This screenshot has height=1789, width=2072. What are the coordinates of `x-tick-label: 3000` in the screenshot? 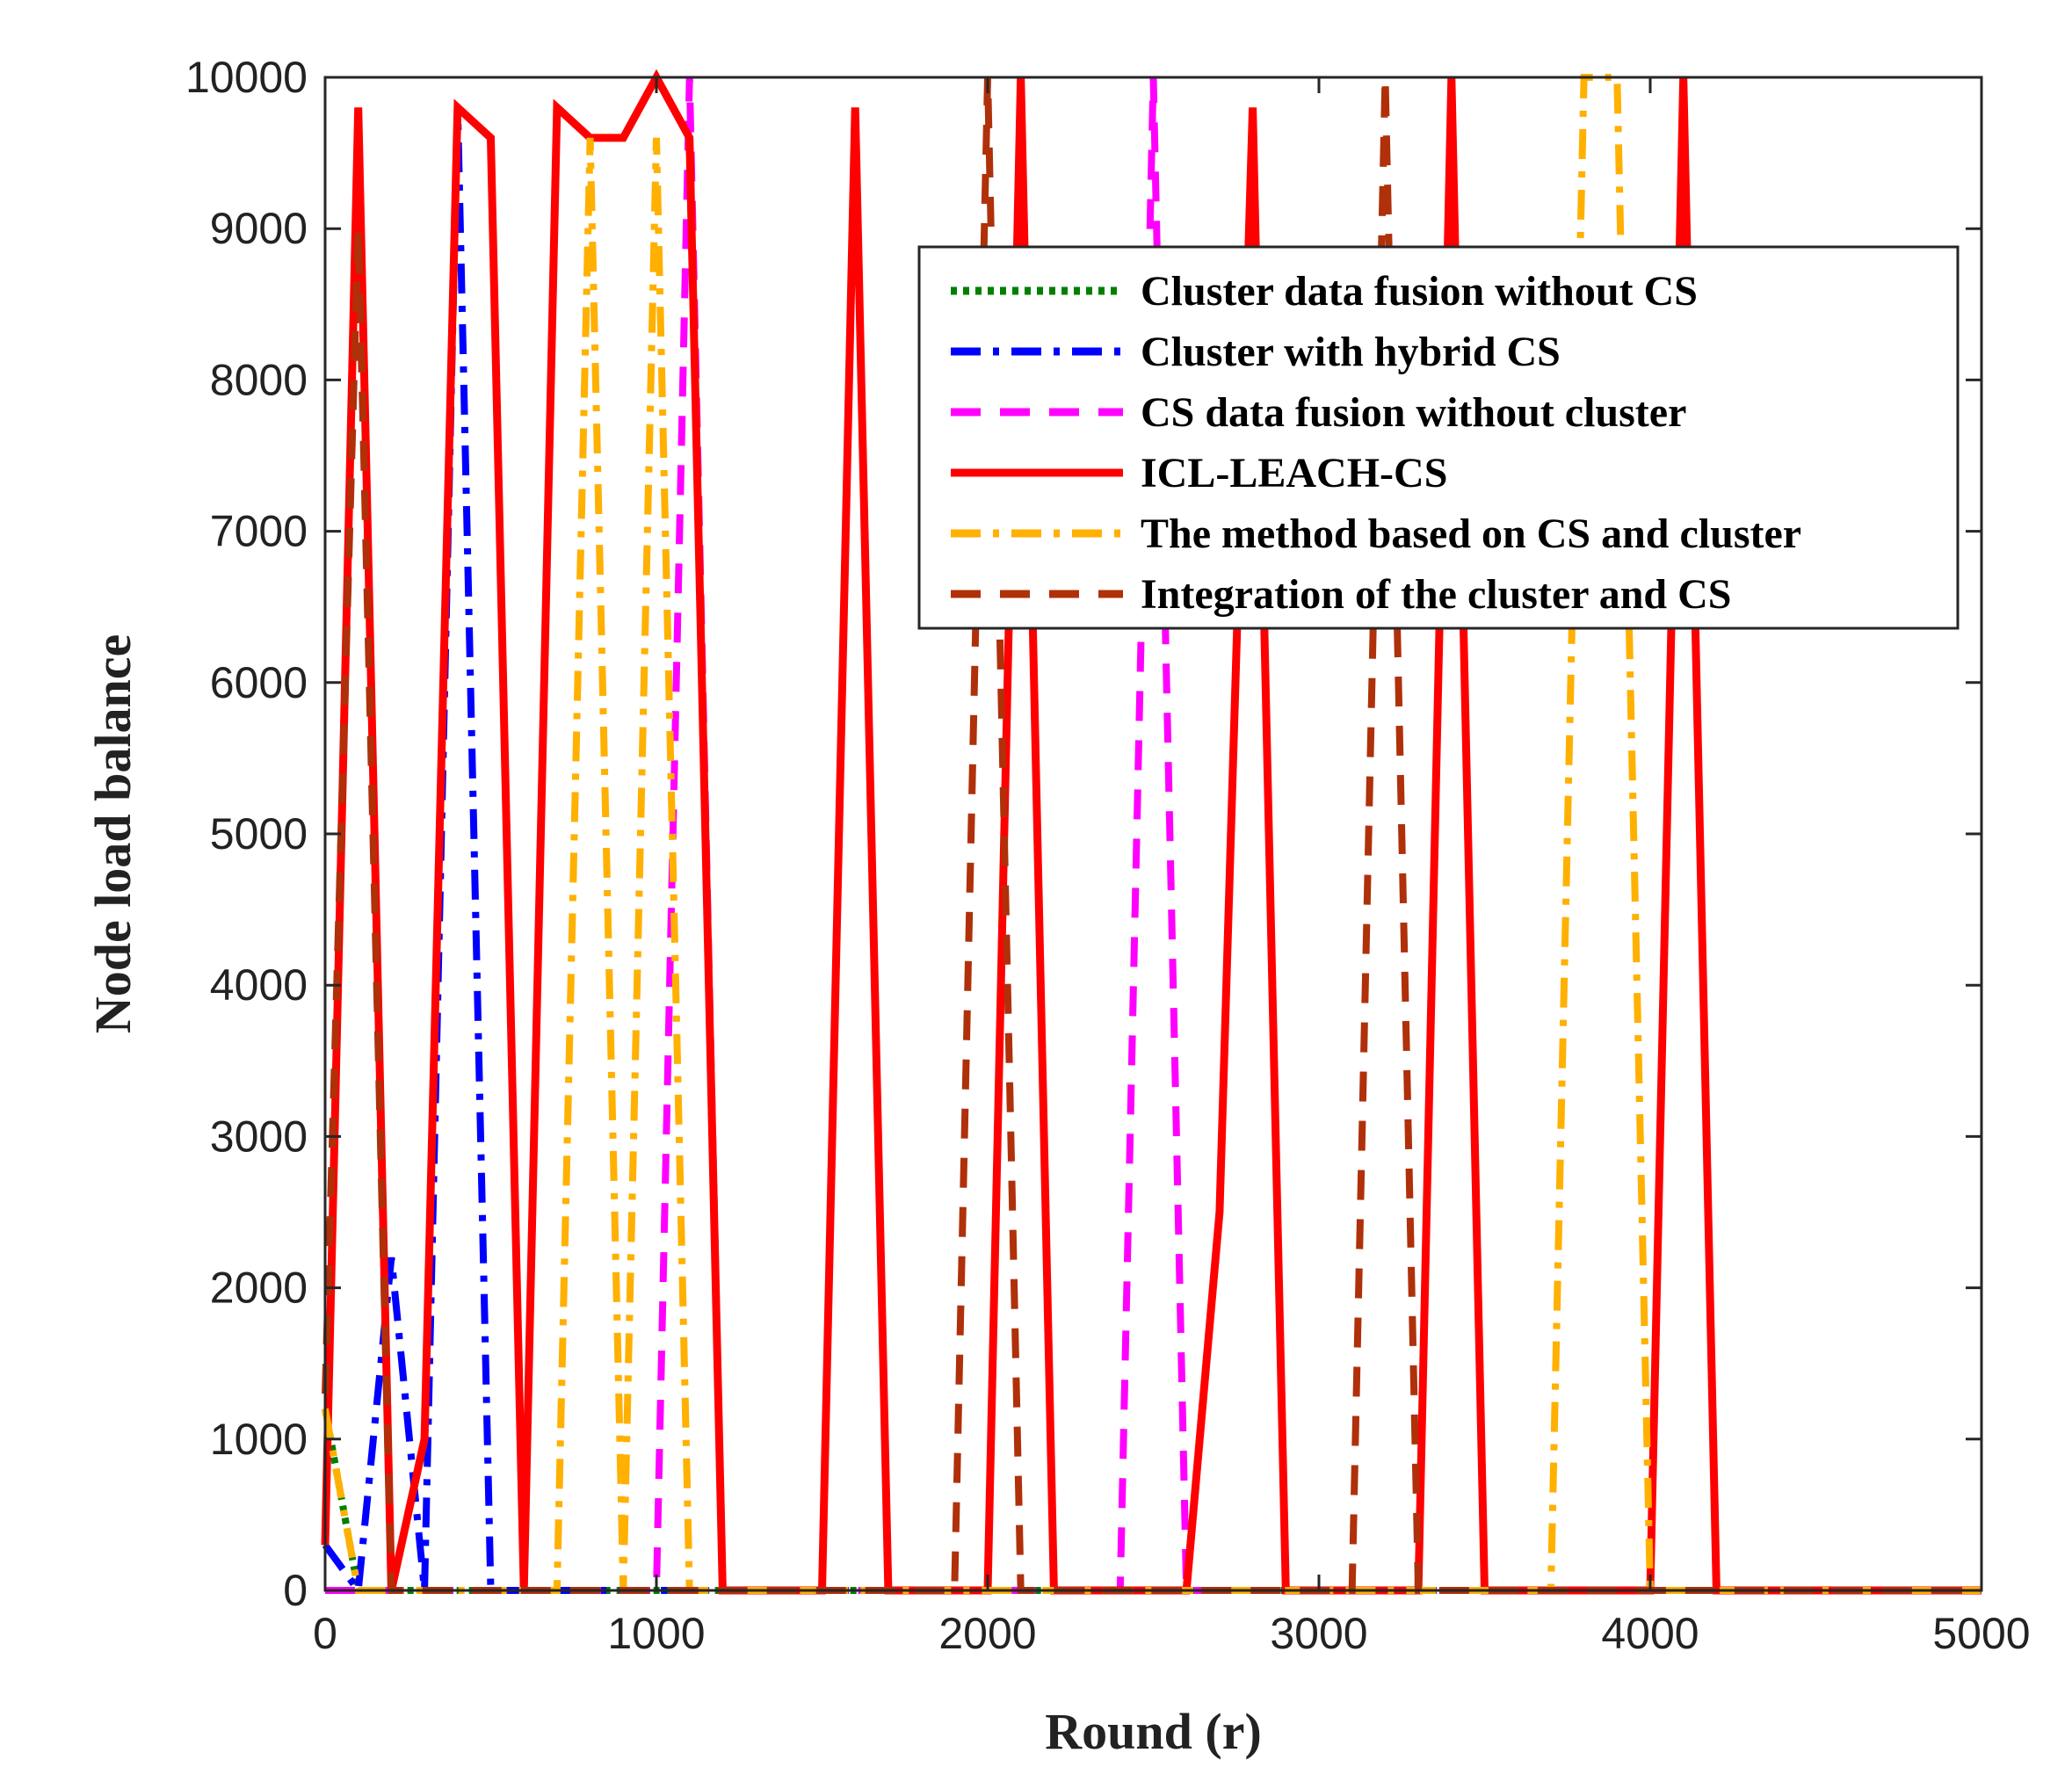 It's located at (1318, 1633).